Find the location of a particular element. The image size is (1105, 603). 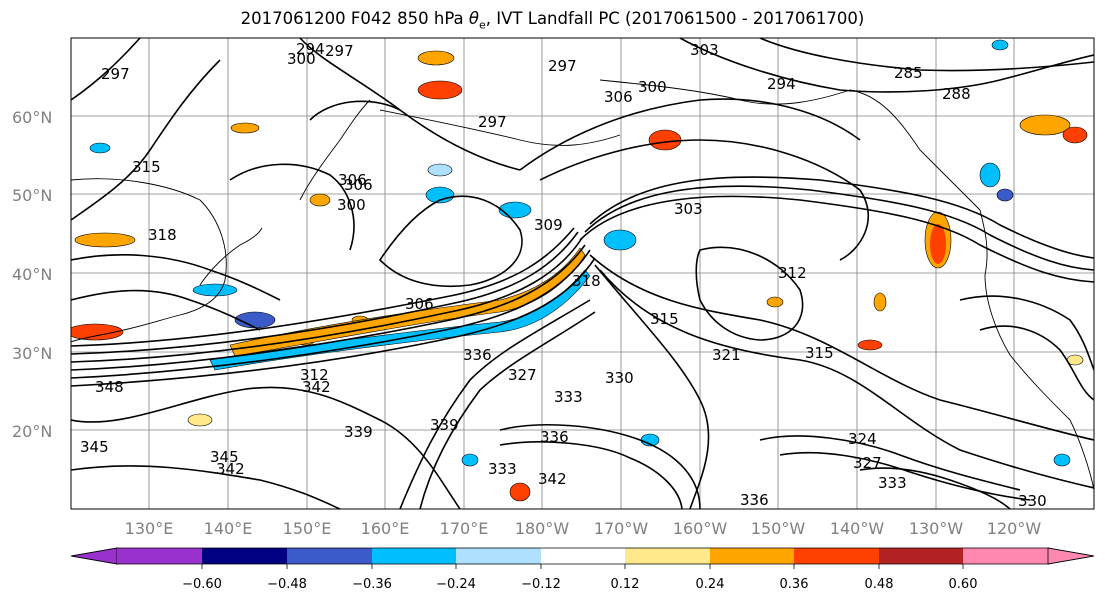

colorbar-tick: −0.12 is located at coordinates (541, 584).